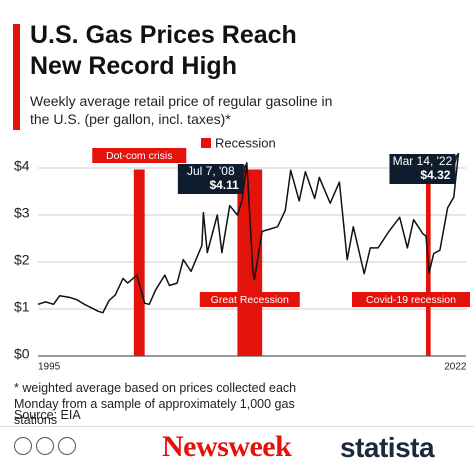 The image size is (474, 474). What do you see at coordinates (22, 213) in the screenshot?
I see `y-tick-label: $3` at bounding box center [22, 213].